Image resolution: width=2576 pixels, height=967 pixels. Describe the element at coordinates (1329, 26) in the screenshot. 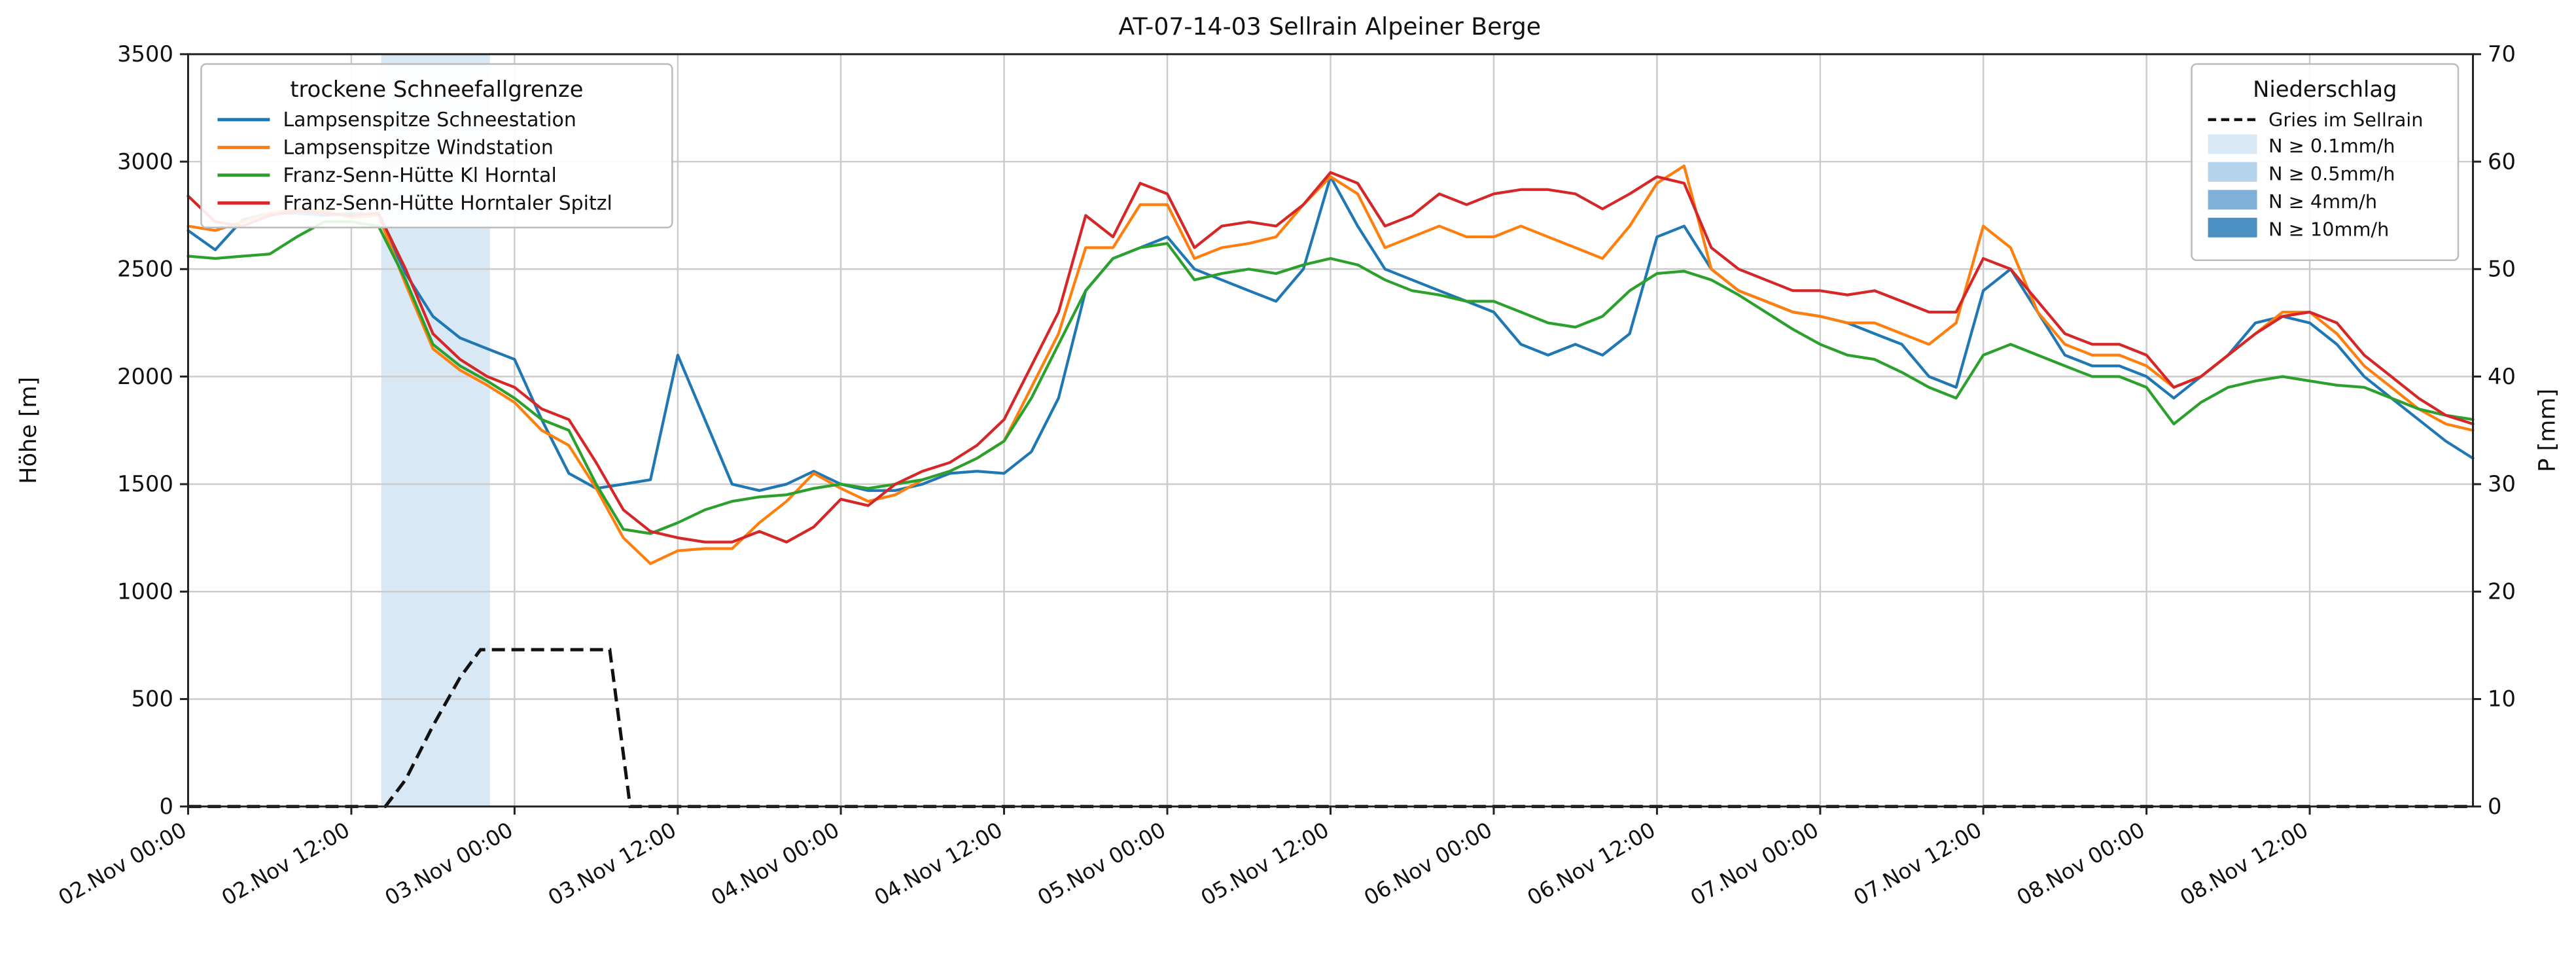

I see `chart-title: AT-07-14-03 Sellrain Alpeiner Berge` at that location.